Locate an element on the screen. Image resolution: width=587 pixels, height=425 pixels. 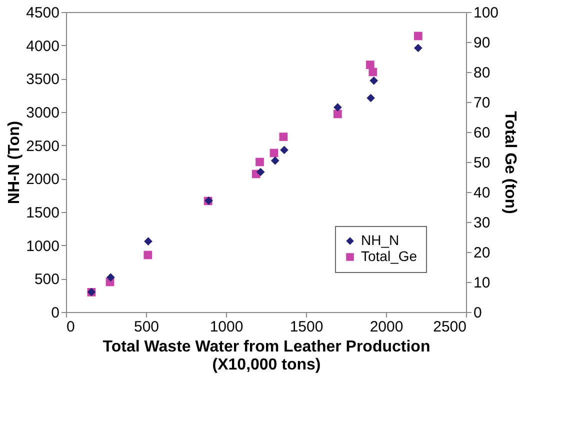
y-tick-label: 4000 is located at coordinates (43, 46).